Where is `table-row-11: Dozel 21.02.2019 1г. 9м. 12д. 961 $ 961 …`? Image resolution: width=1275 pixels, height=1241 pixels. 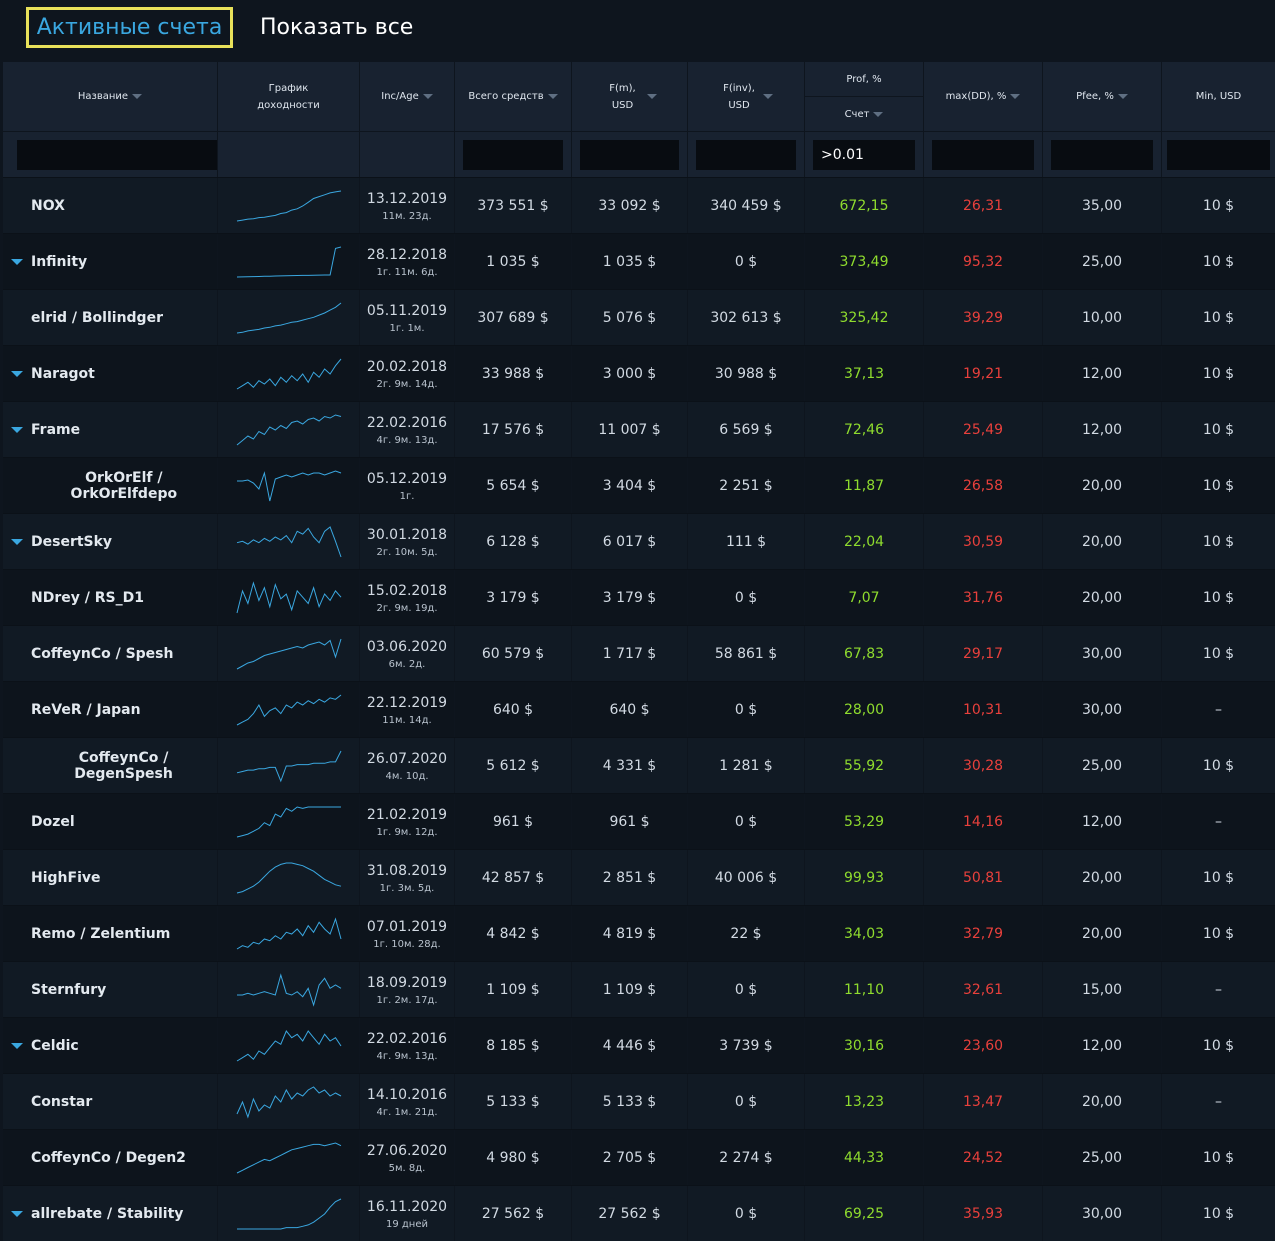 table-row-11: Dozel 21.02.2019 1г. 9м. 12д. 961 $ 961 … is located at coordinates (639, 821).